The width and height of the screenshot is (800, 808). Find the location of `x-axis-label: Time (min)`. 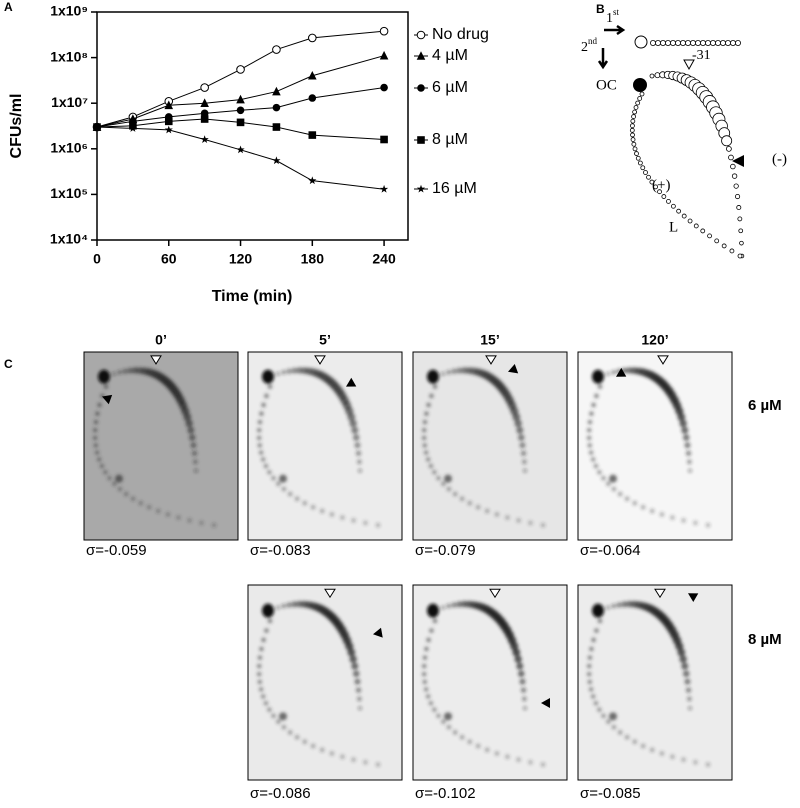

x-axis-label: Time (min) is located at coordinates (252, 296).